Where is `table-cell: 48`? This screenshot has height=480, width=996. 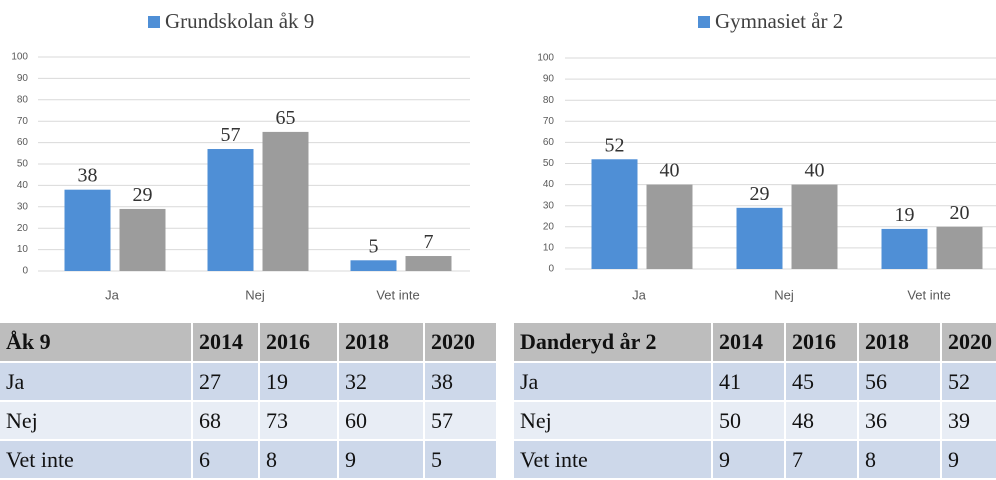 table-cell: 48 is located at coordinates (822, 421).